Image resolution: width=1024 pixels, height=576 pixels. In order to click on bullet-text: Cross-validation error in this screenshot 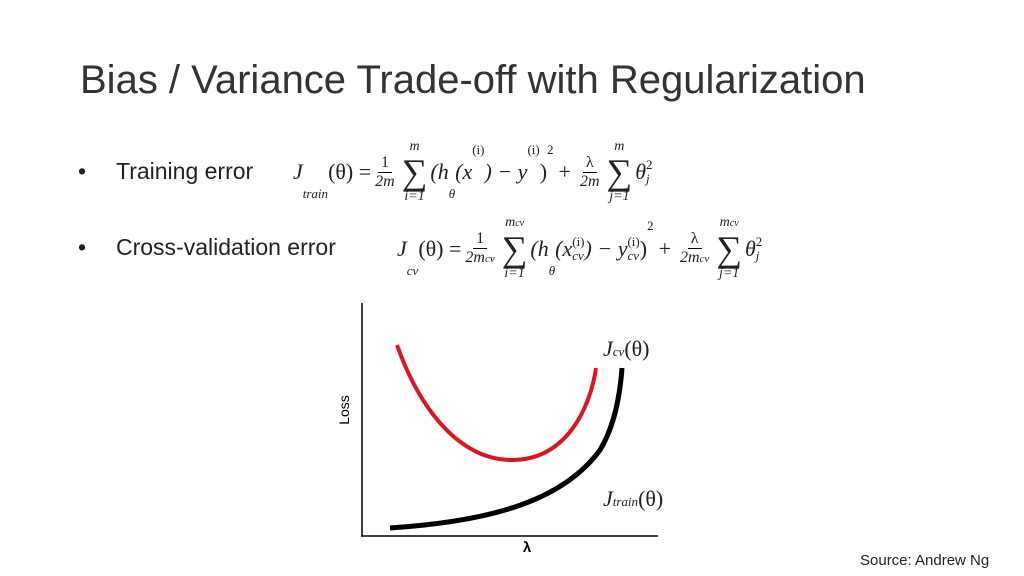, I will do `click(226, 247)`.